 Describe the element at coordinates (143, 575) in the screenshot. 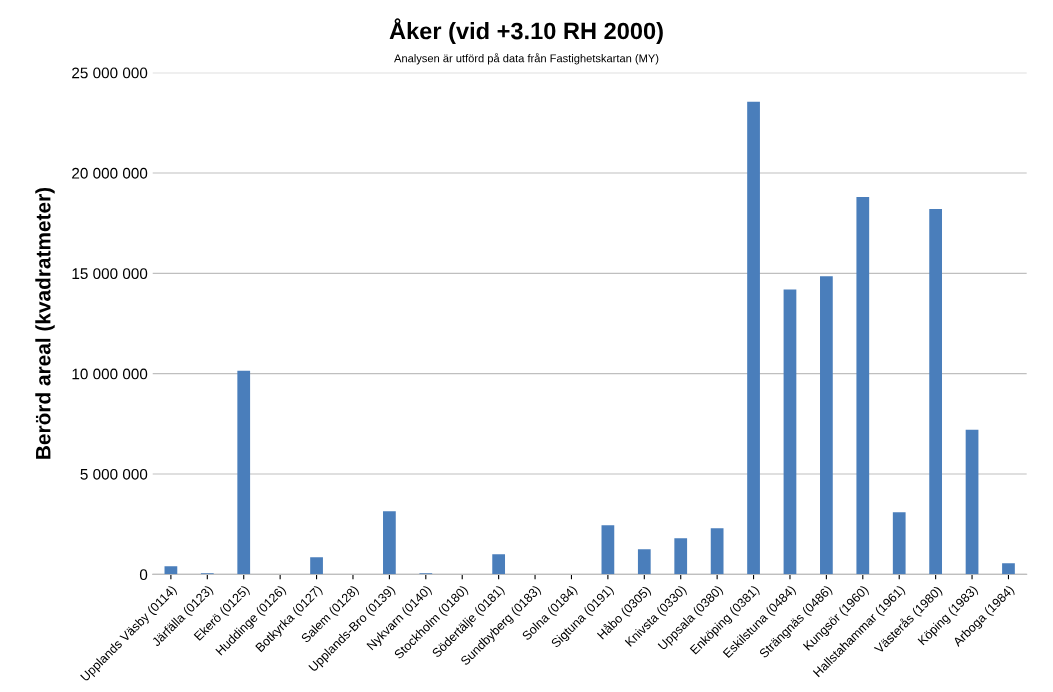

I see `y-tick-label: 0` at that location.